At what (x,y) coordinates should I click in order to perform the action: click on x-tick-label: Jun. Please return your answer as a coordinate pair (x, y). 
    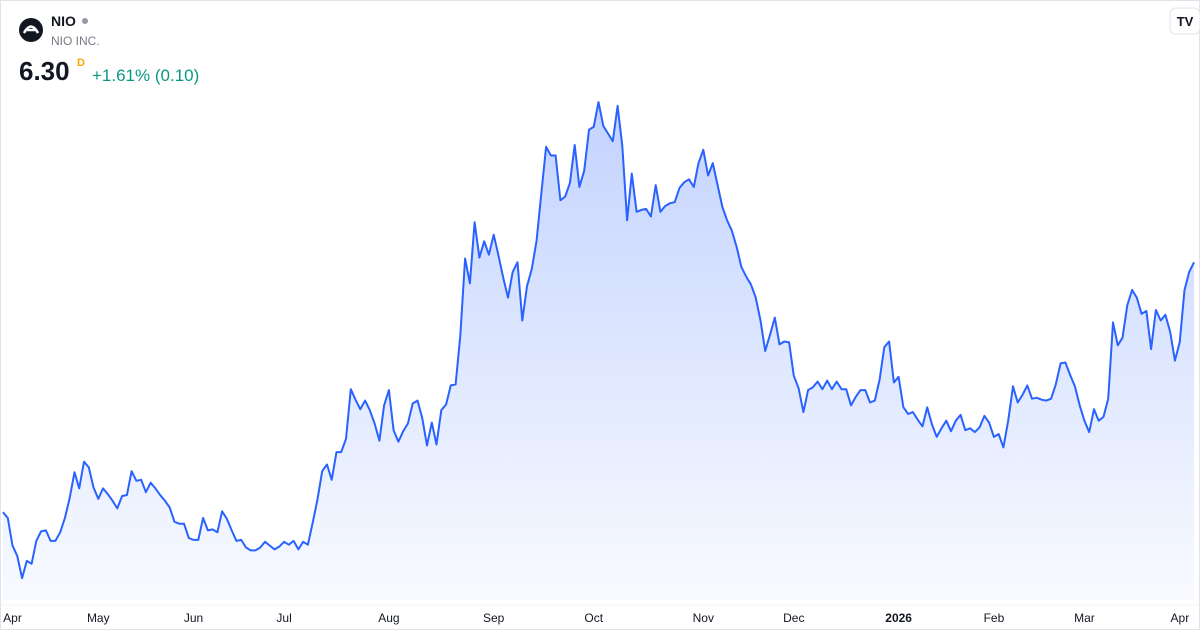
    Looking at the image, I should click on (193, 618).